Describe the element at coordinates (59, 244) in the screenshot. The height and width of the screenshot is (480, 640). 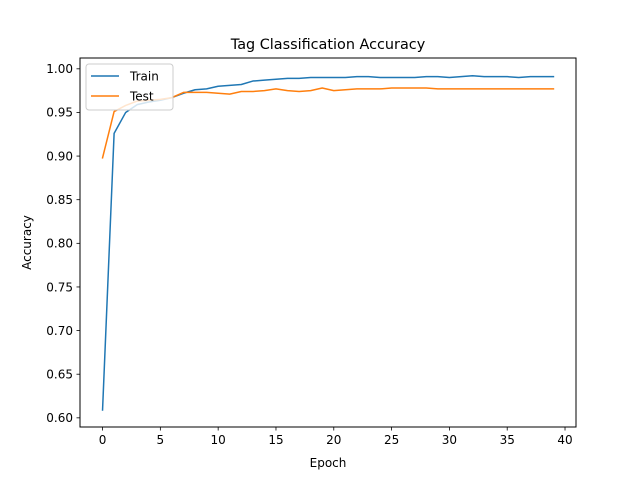
I see `y-tick-label: 0.80` at that location.